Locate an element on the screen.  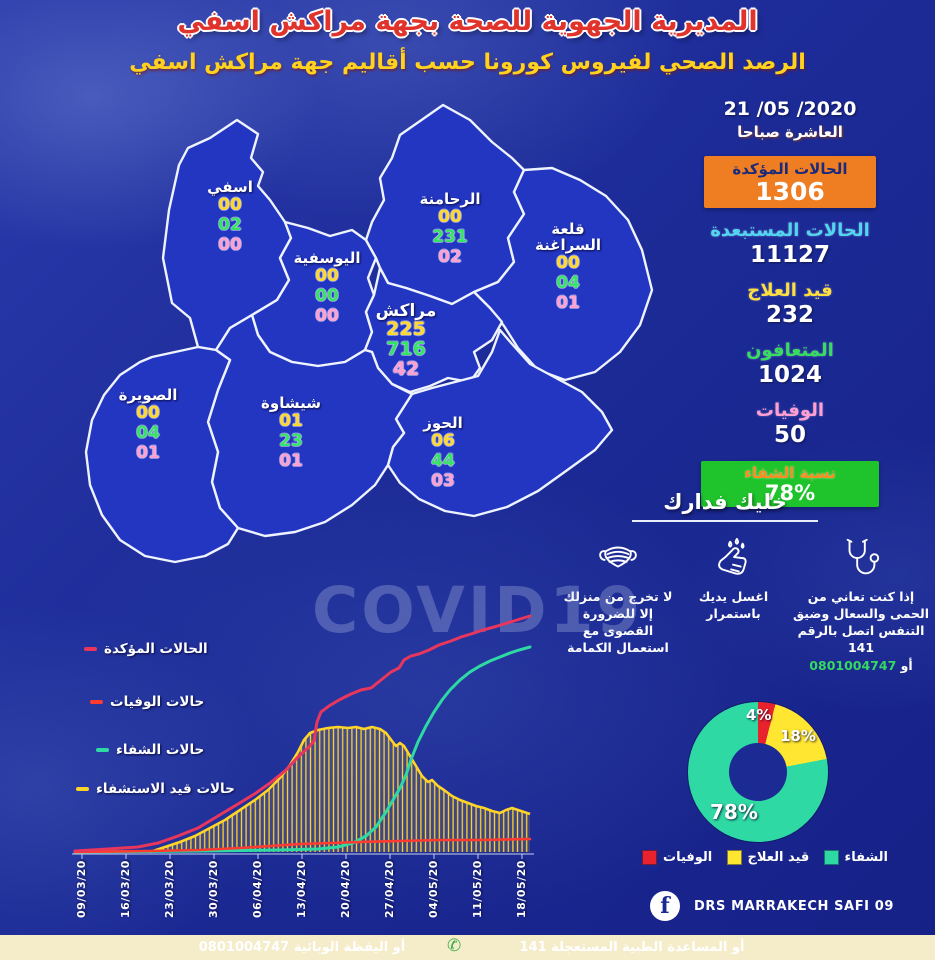
active-cases-area is located at coordinates (340, 789).